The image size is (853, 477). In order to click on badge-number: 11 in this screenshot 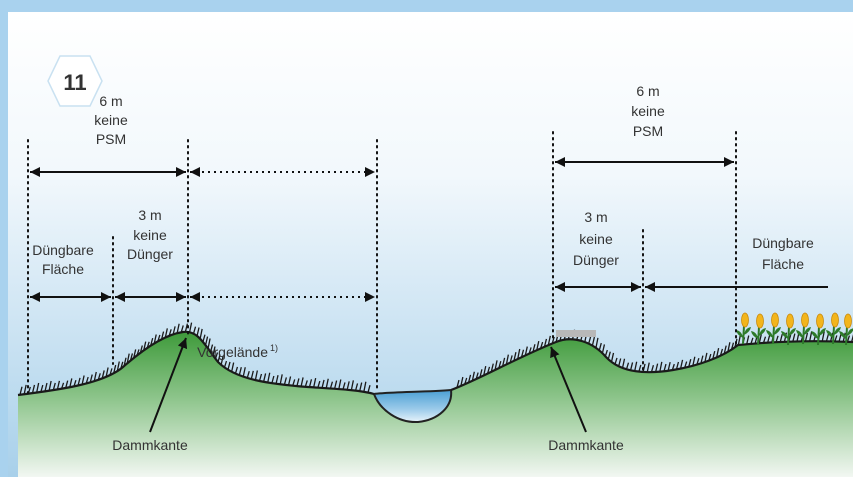, I will do `click(74, 82)`.